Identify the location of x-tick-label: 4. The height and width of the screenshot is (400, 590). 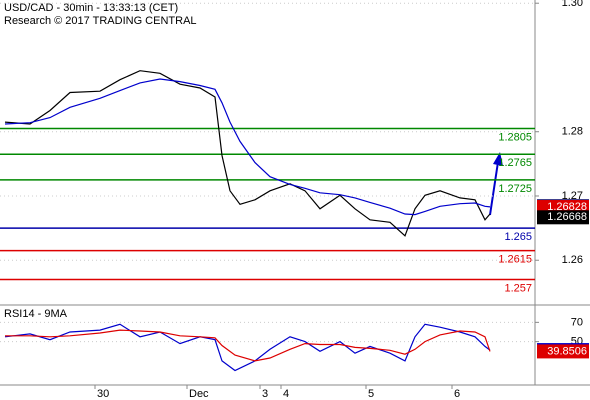
(286, 394).